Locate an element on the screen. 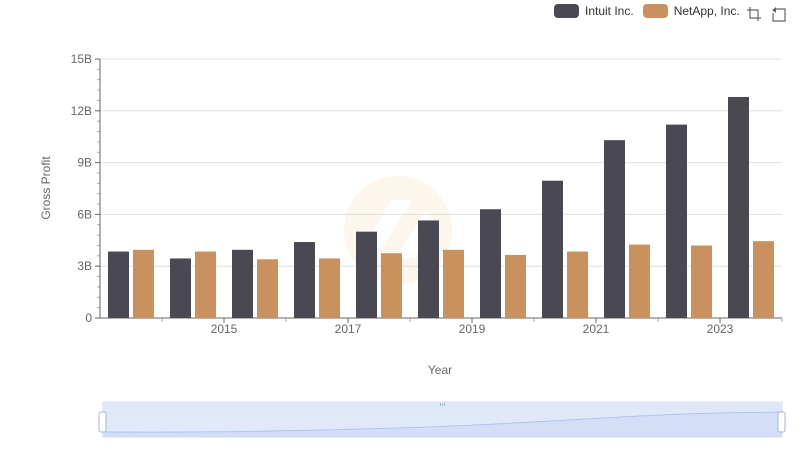 The image size is (800, 461). y-tick-label: 0 is located at coordinates (88, 318).